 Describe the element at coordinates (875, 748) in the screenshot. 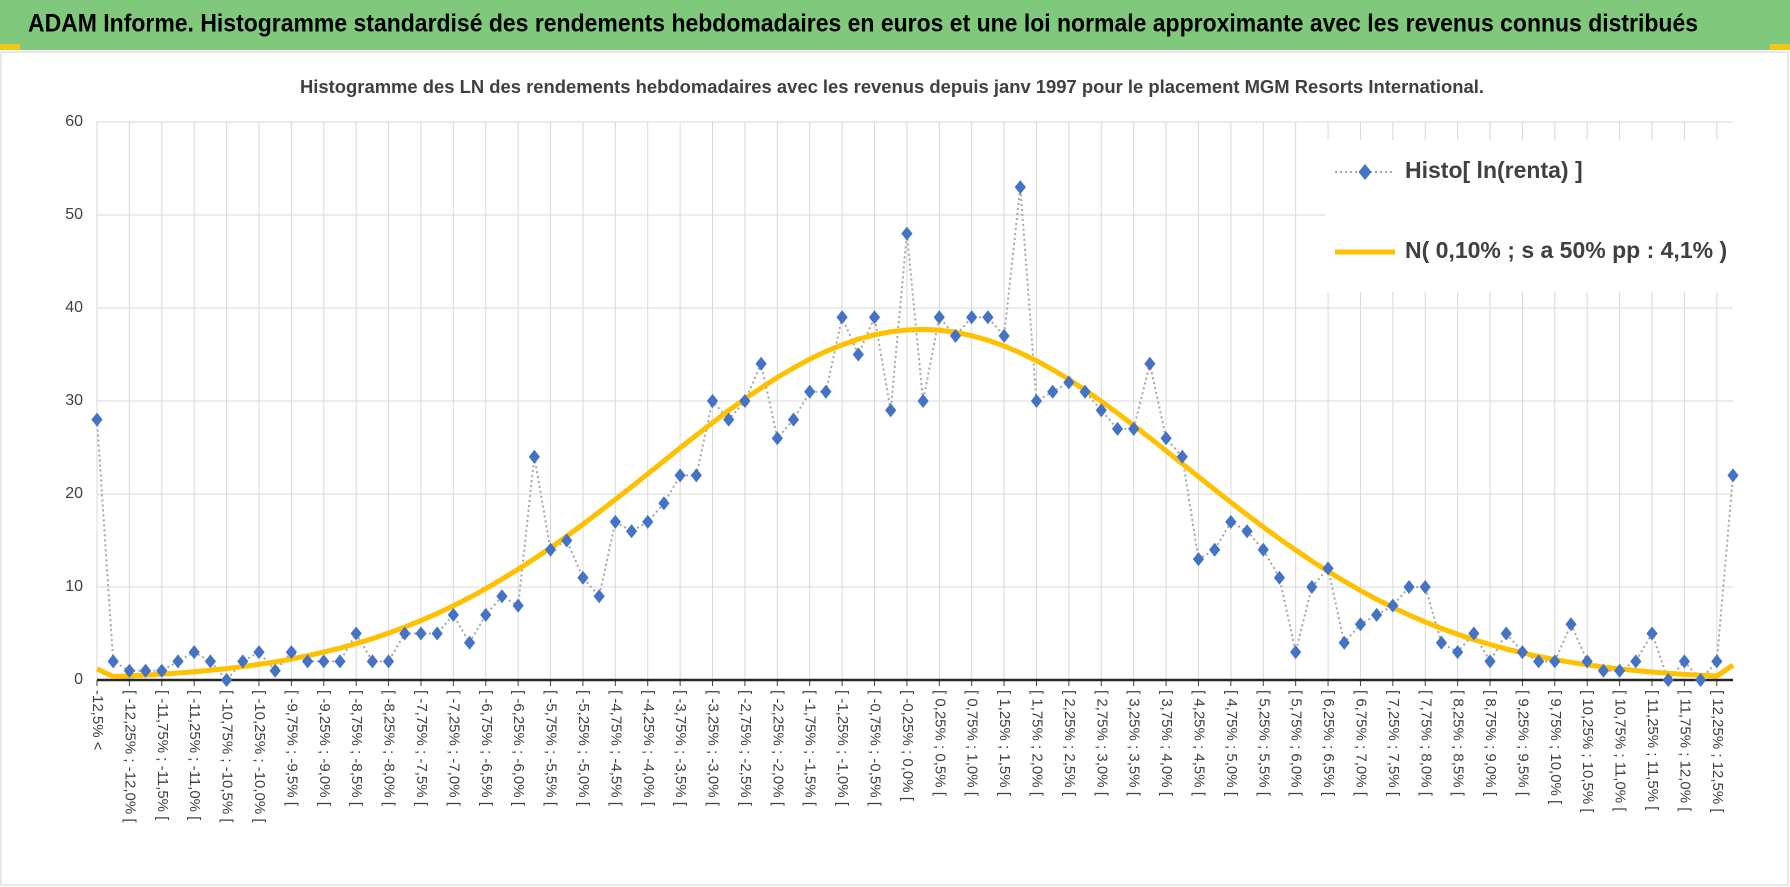

I see `x-tick-label: [ -0,75% ; -0,5% [` at that location.